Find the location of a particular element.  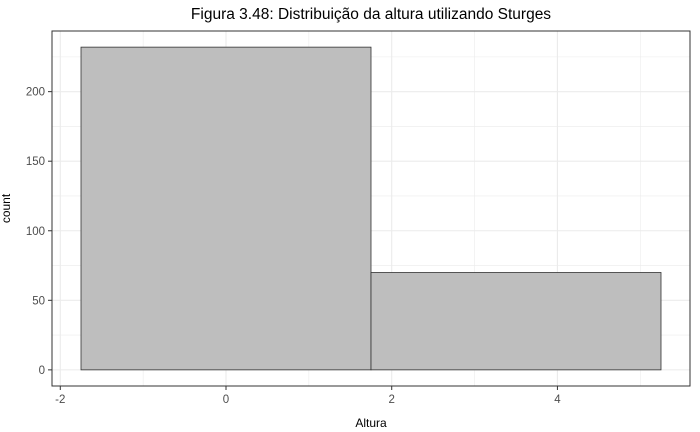

histogram-bar is located at coordinates (516, 321).